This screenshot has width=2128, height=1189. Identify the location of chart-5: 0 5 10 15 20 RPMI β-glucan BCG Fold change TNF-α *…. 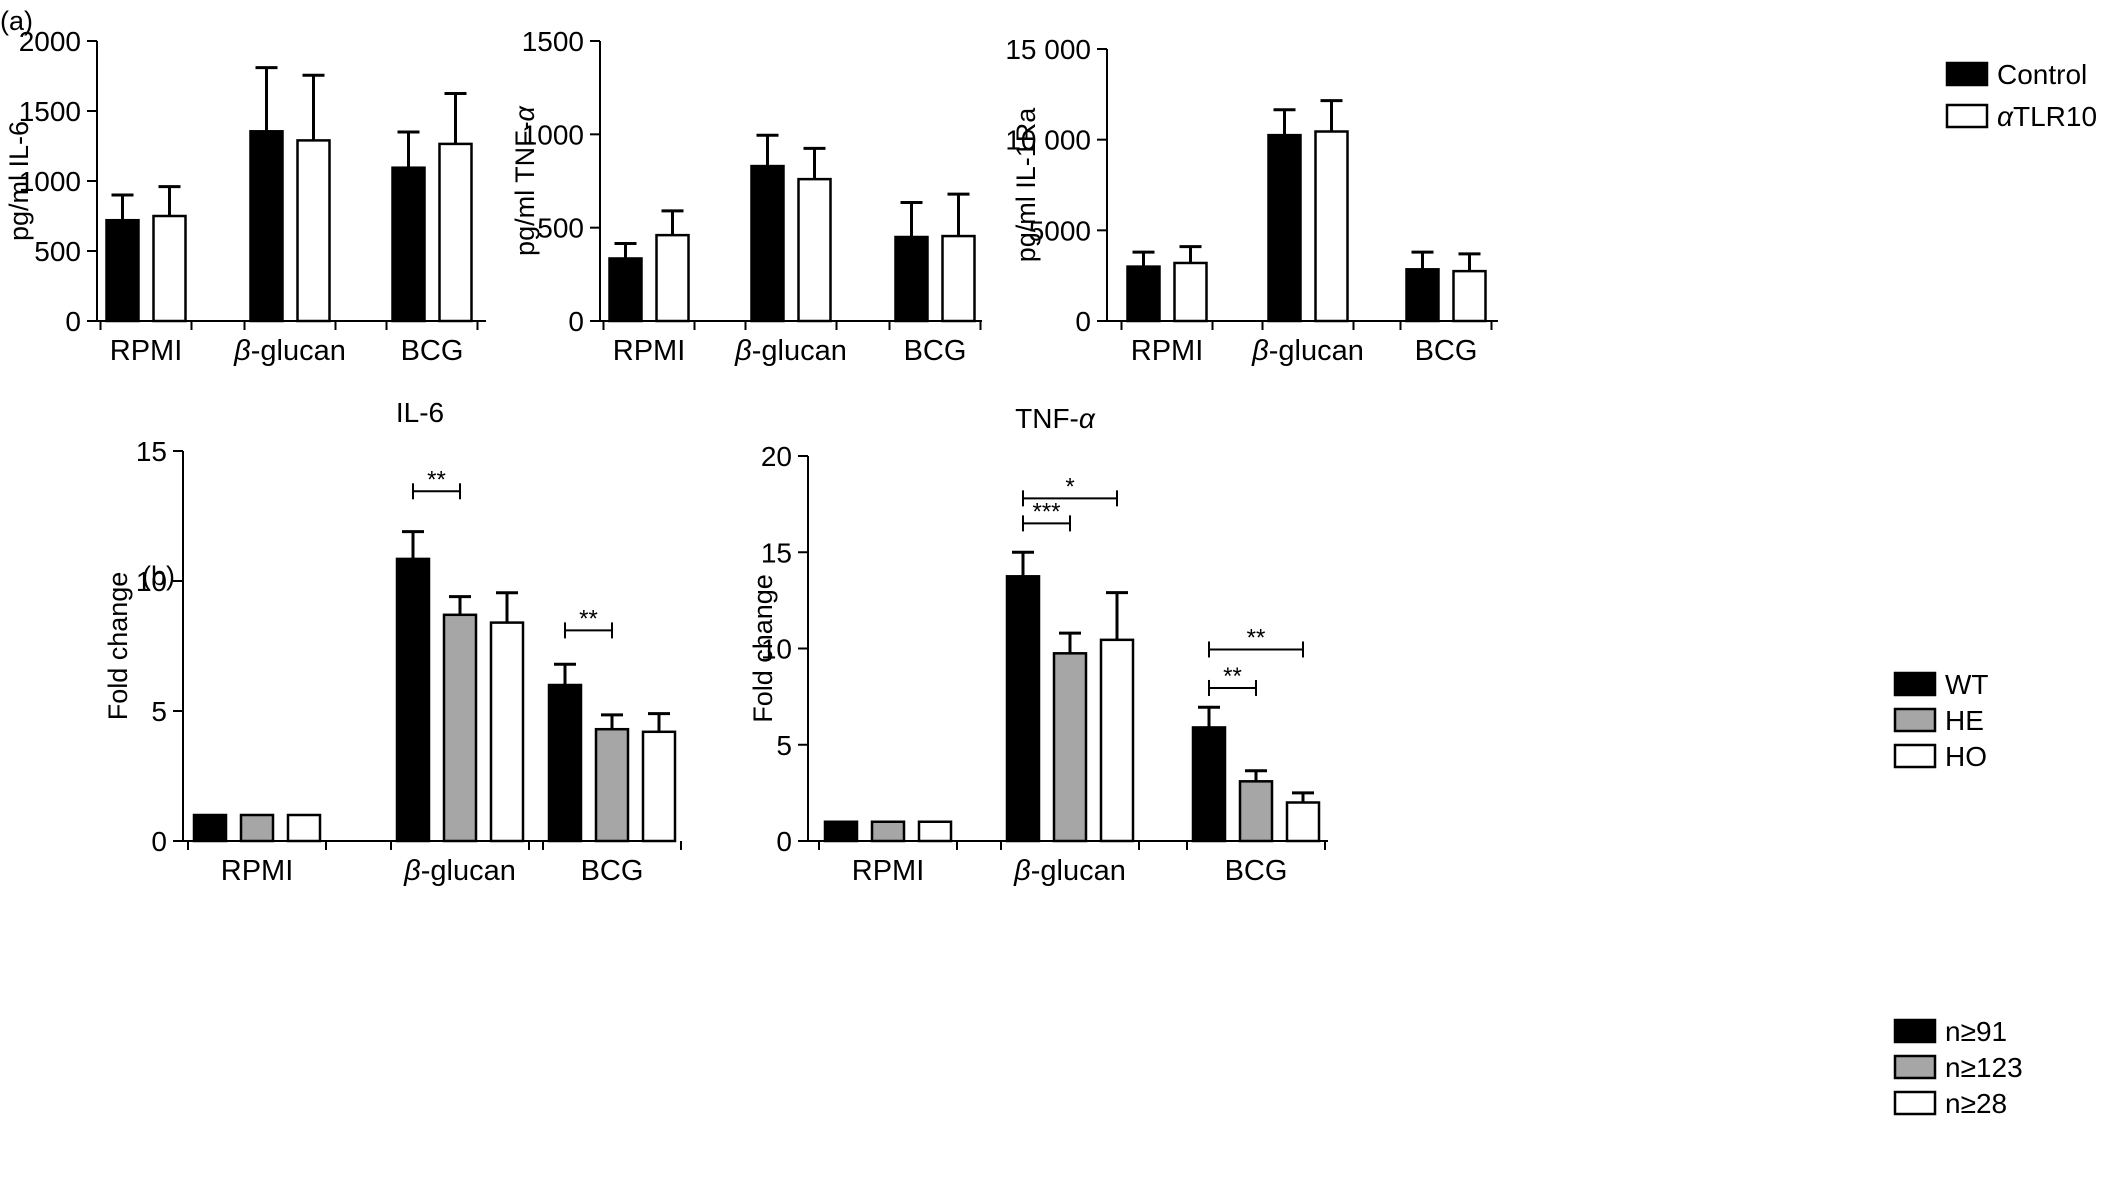
(1038, 645).